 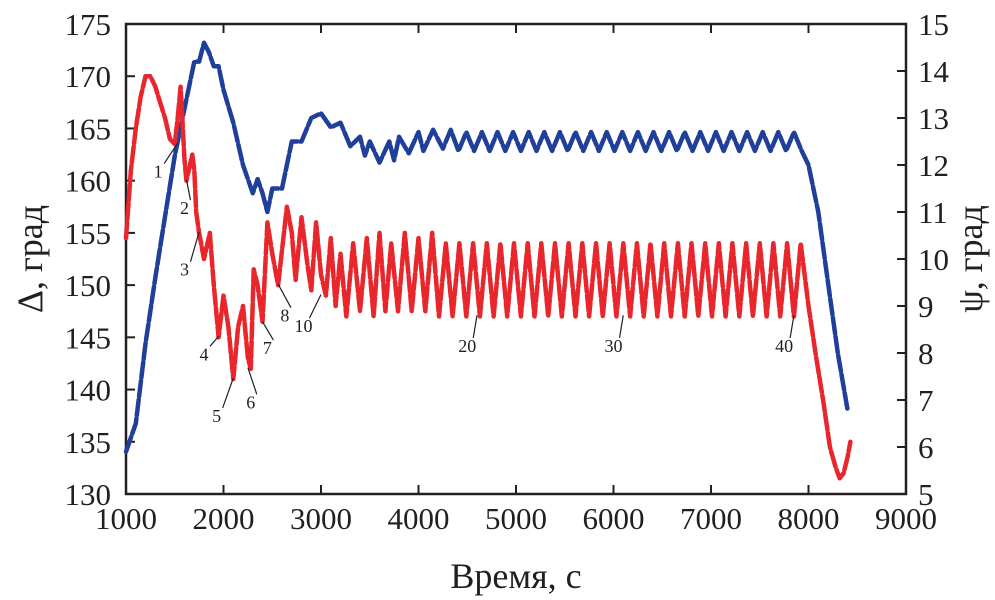 I want to click on left-axis-title: Δ, град, so click(x=30, y=259).